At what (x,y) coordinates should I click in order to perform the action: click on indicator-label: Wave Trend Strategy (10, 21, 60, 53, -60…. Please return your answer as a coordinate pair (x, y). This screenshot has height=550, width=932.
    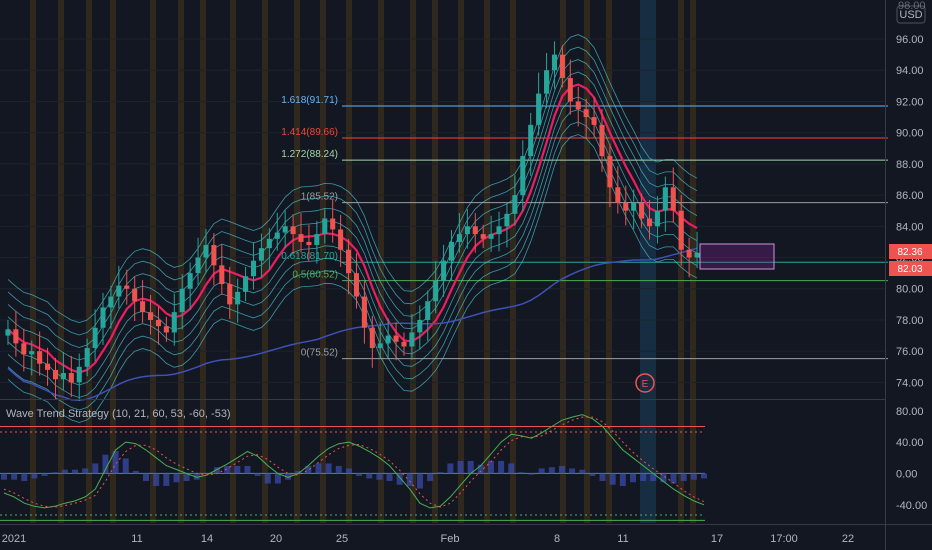
    Looking at the image, I should click on (118, 414).